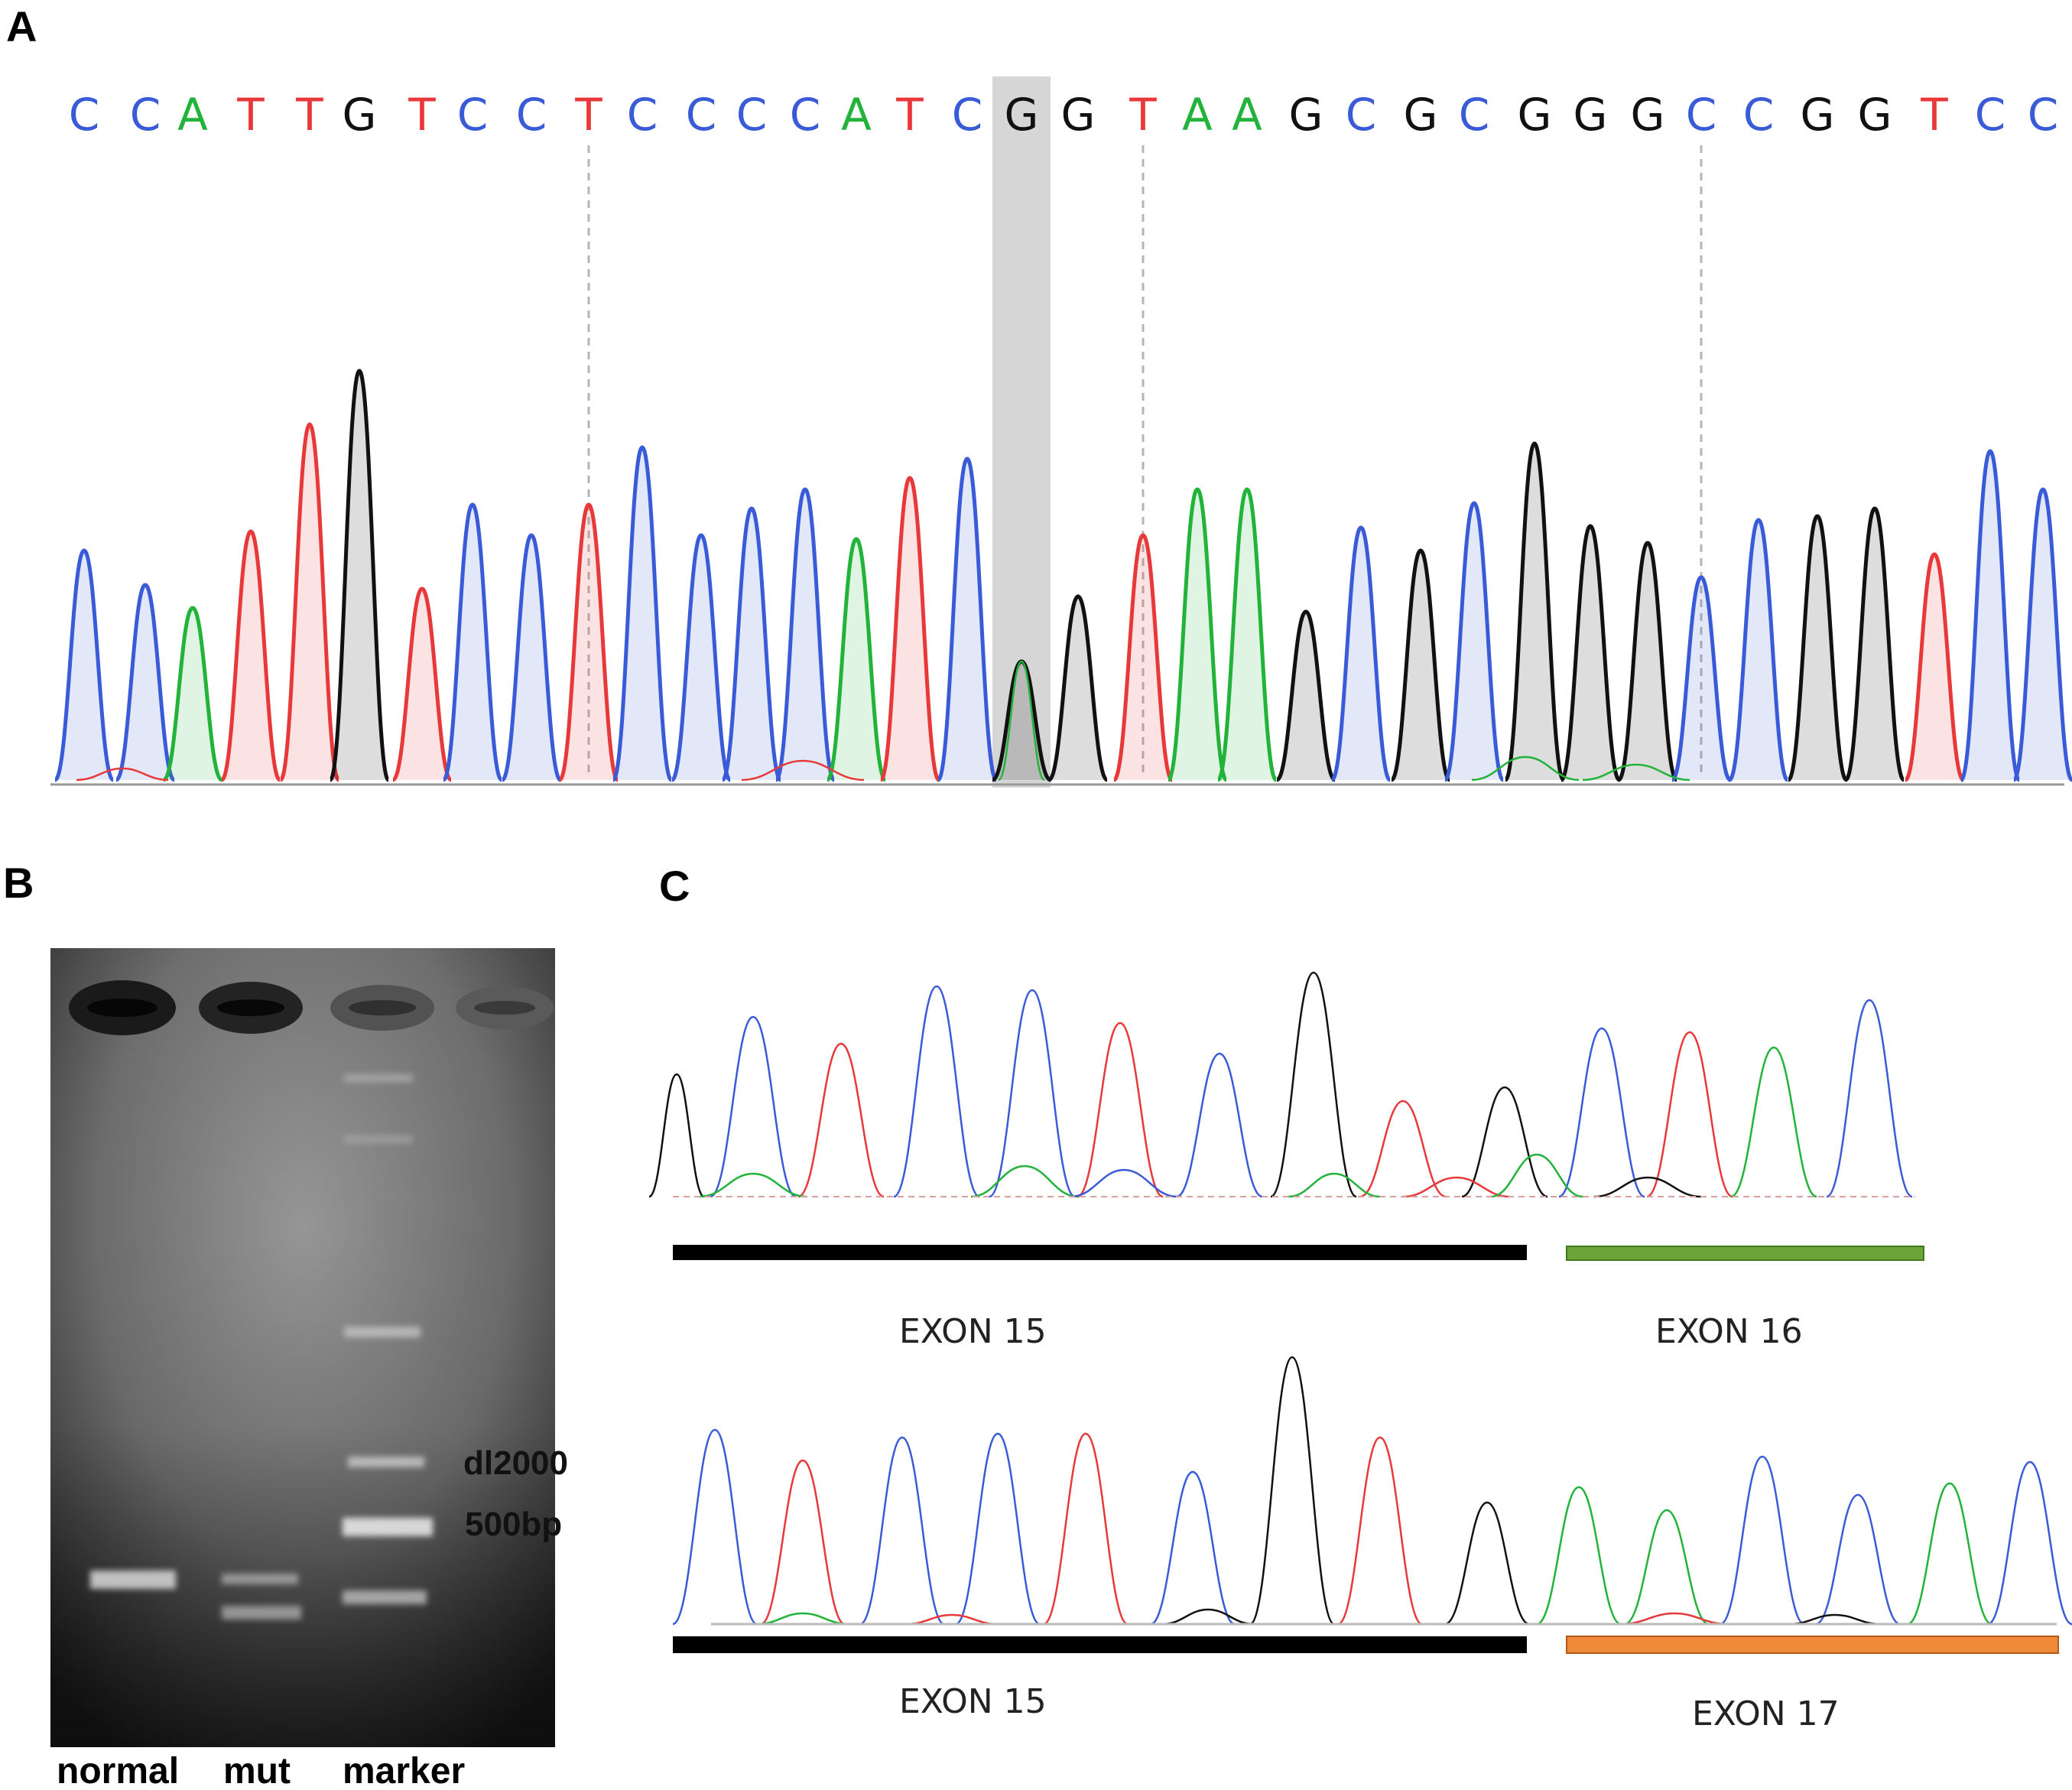  I want to click on lane-label-mut: mut, so click(257, 1770).